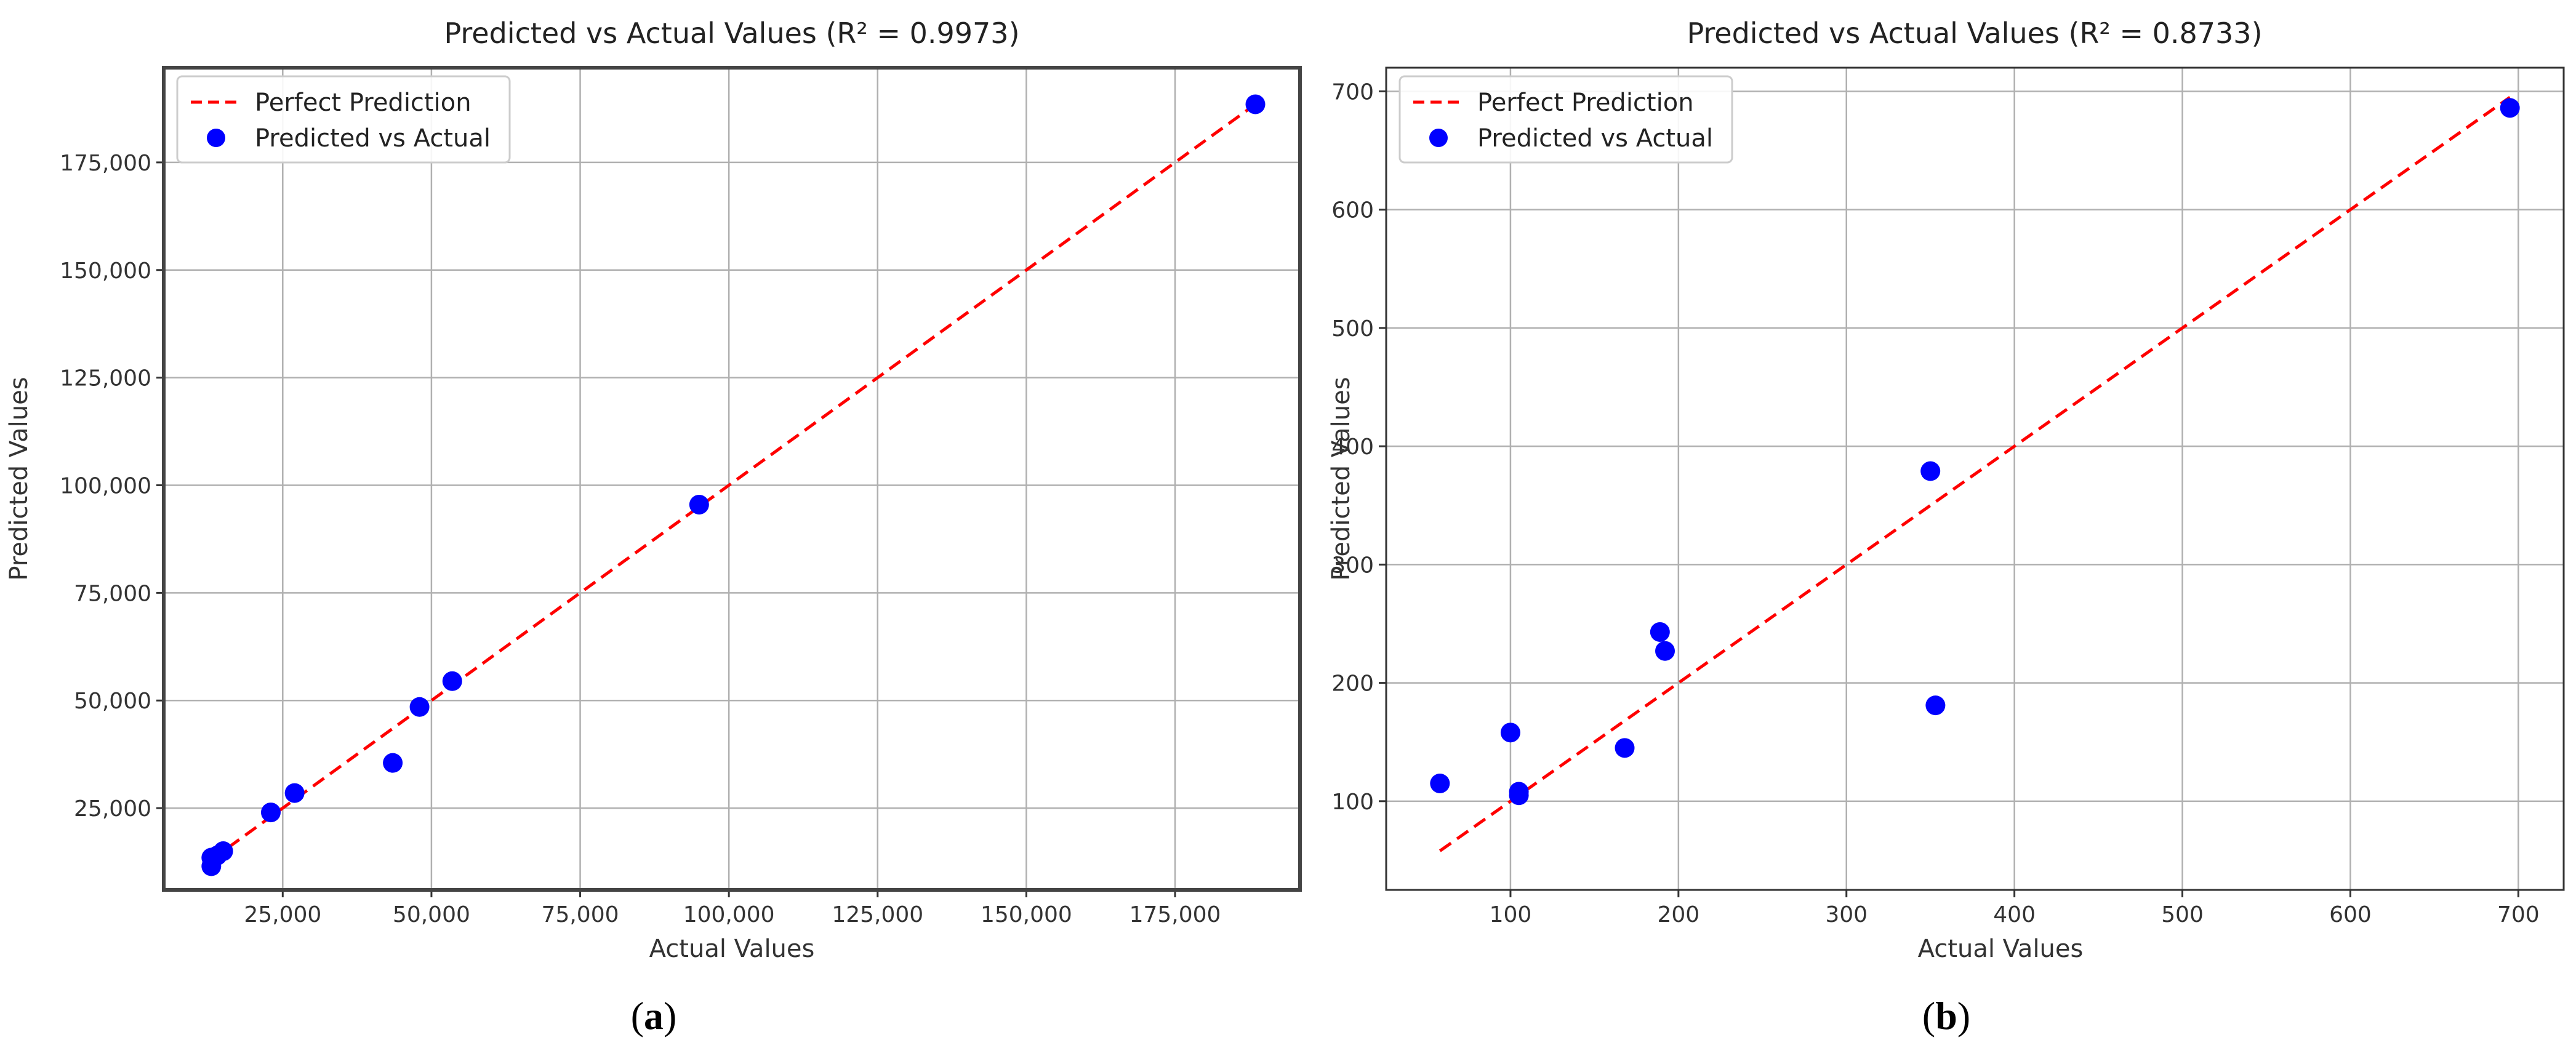 Image resolution: width=2576 pixels, height=1045 pixels. I want to click on y-tick-label: 125,000, so click(105, 379).